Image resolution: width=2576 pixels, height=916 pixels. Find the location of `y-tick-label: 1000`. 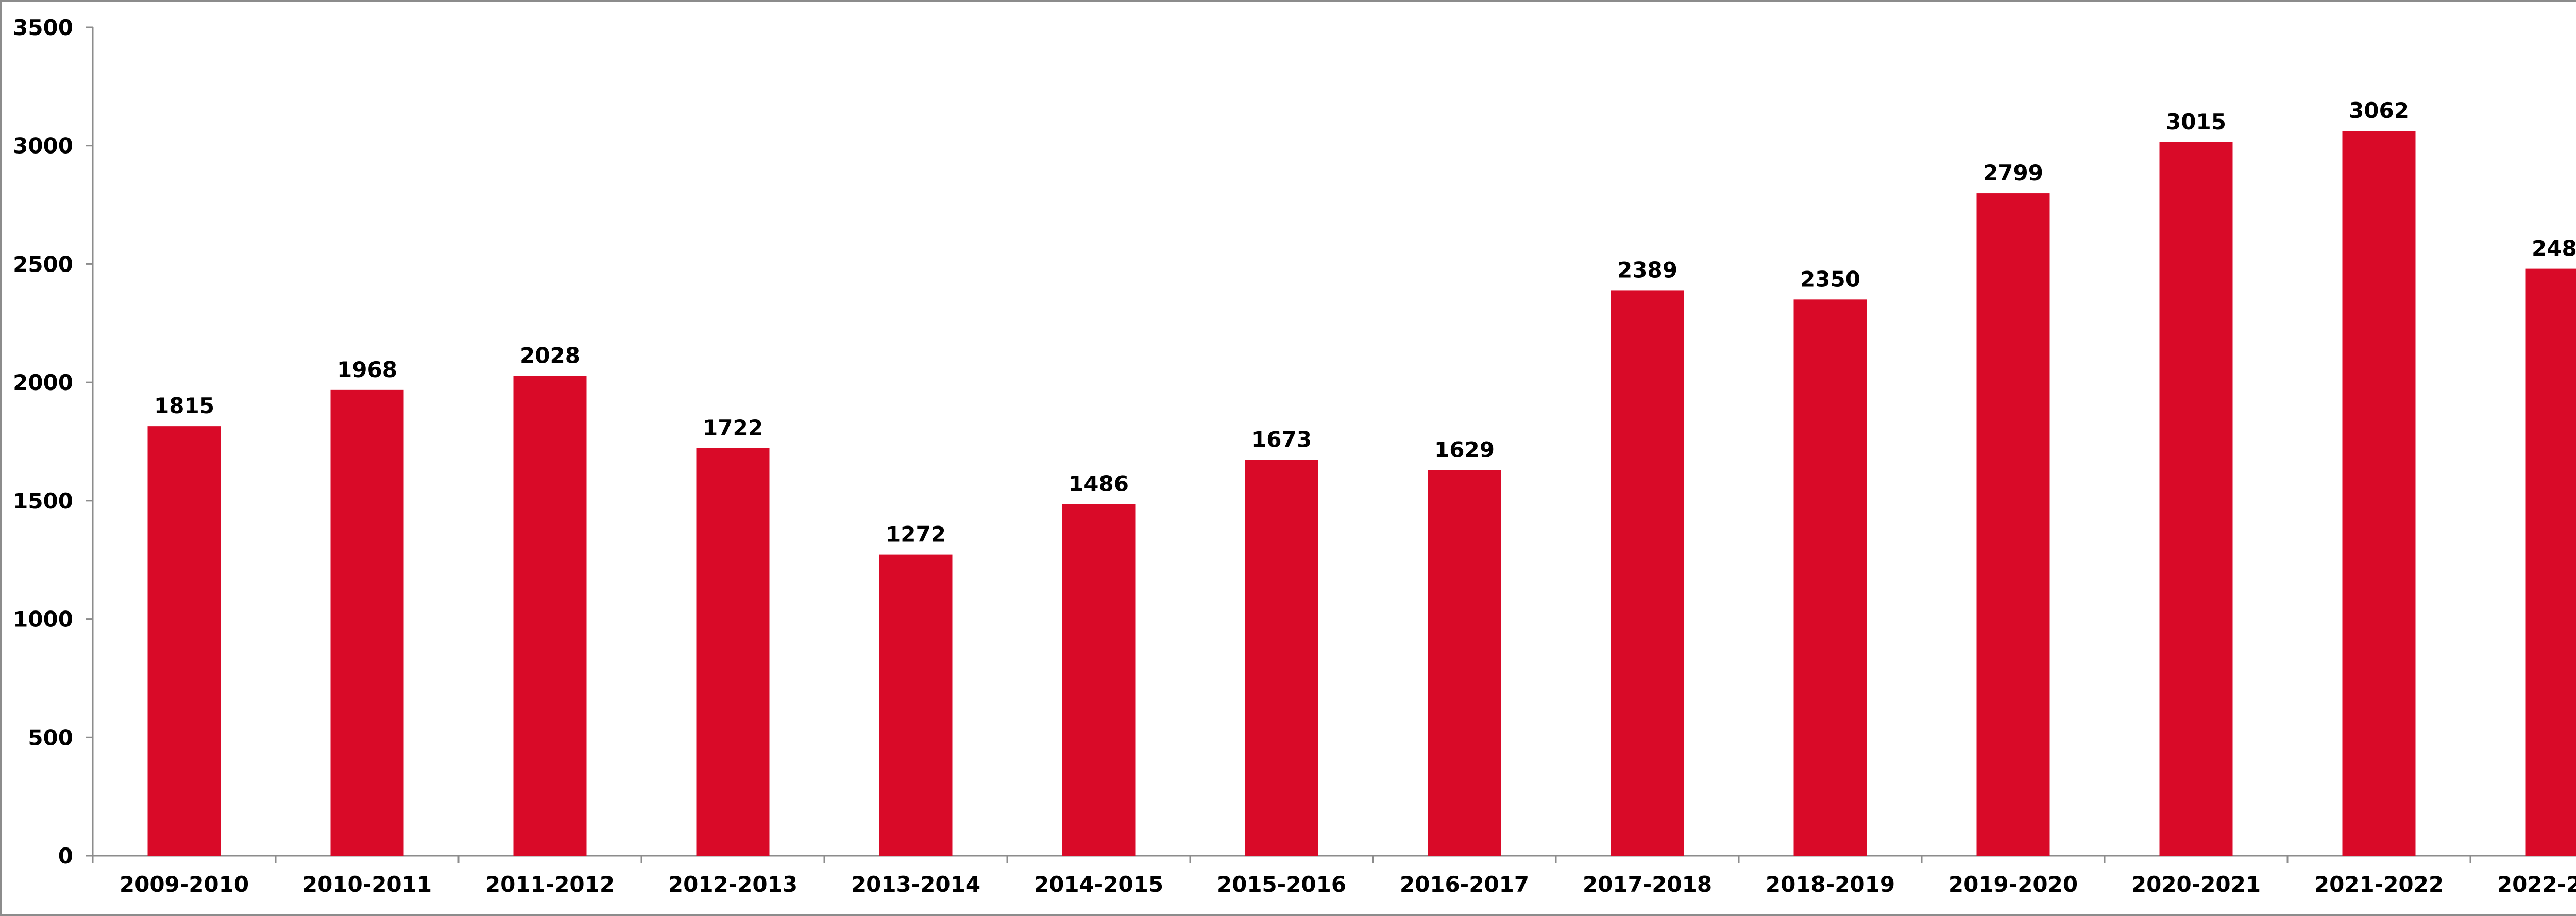

y-tick-label: 1000 is located at coordinates (43, 619).